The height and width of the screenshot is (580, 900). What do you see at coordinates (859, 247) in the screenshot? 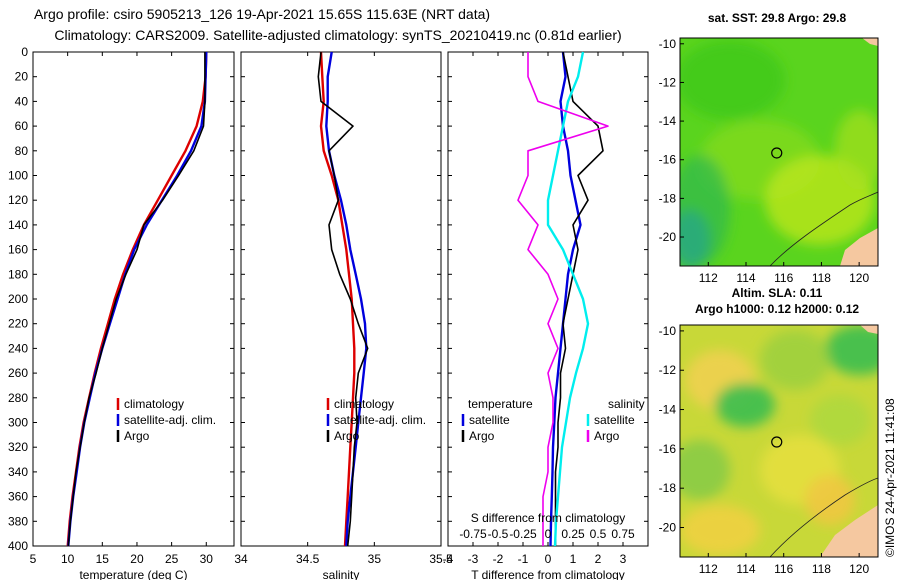
I see `sst-land` at bounding box center [859, 247].